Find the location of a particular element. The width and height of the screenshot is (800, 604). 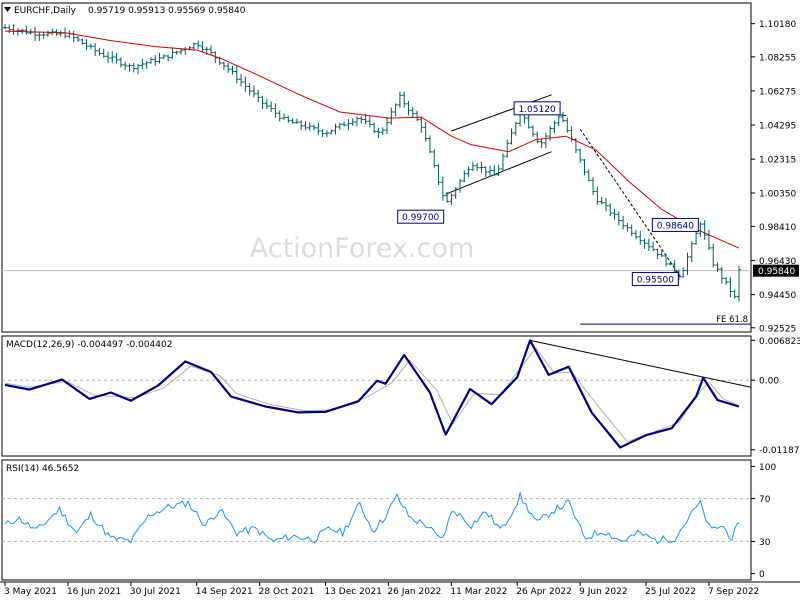

x-tick-label: 13 Dec 2021 is located at coordinates (353, 592).